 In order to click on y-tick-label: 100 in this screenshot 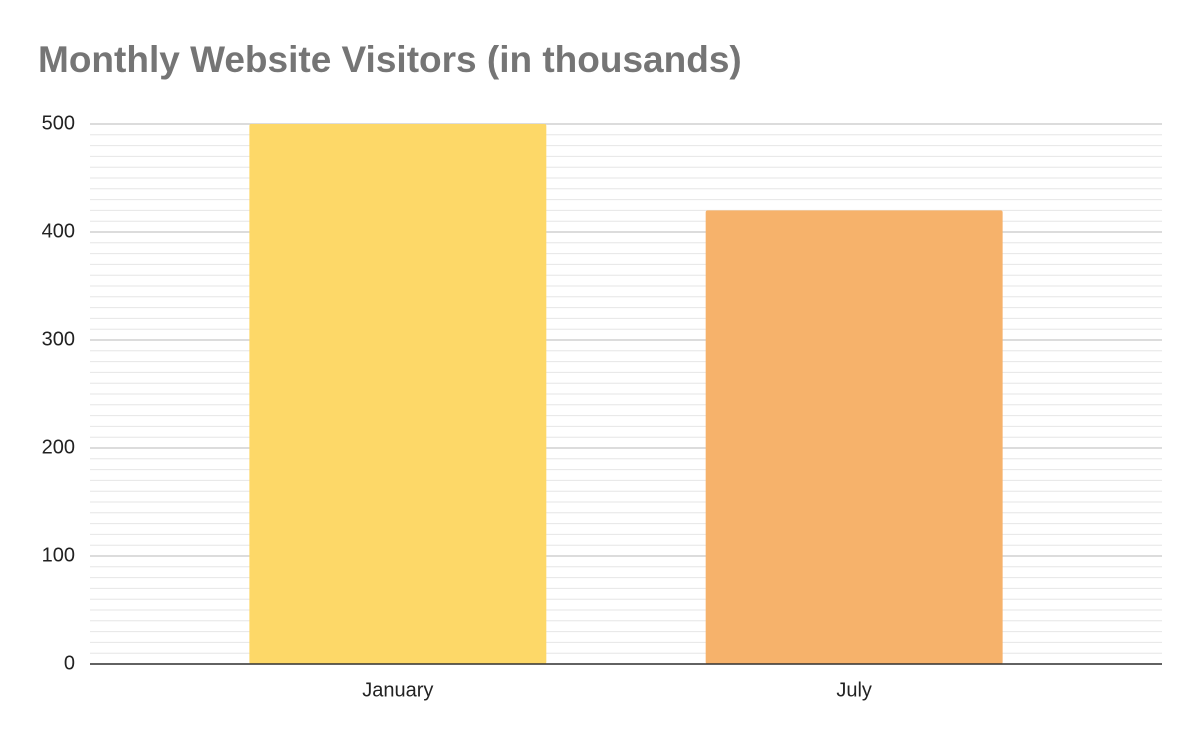, I will do `click(58, 555)`.